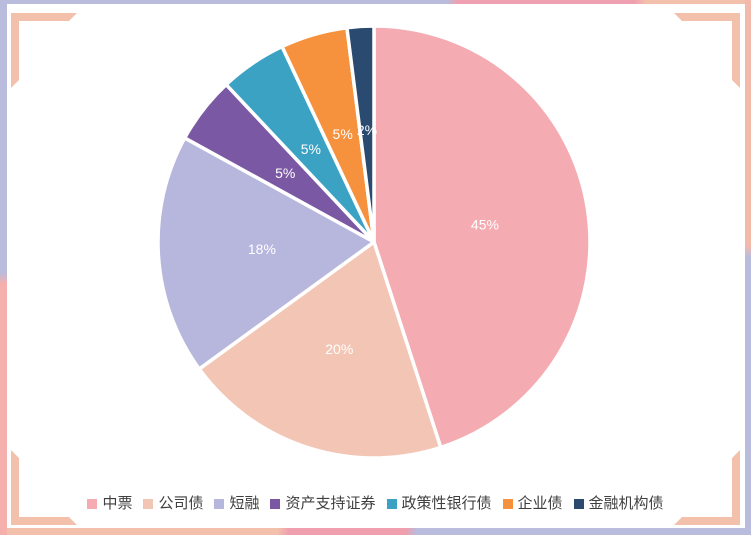 This screenshot has height=535, width=751. Describe the element at coordinates (311, 149) in the screenshot. I see `pie-data-label-4: 5%` at that location.